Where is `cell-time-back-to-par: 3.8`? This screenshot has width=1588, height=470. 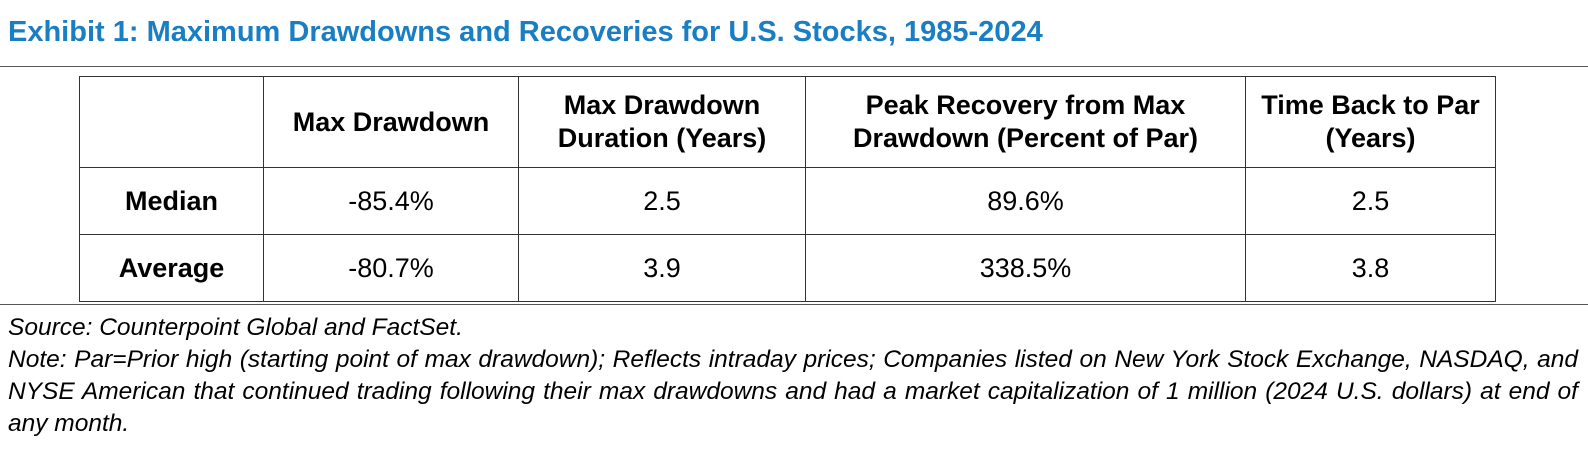 cell-time-back-to-par: 3.8 is located at coordinates (1370, 268).